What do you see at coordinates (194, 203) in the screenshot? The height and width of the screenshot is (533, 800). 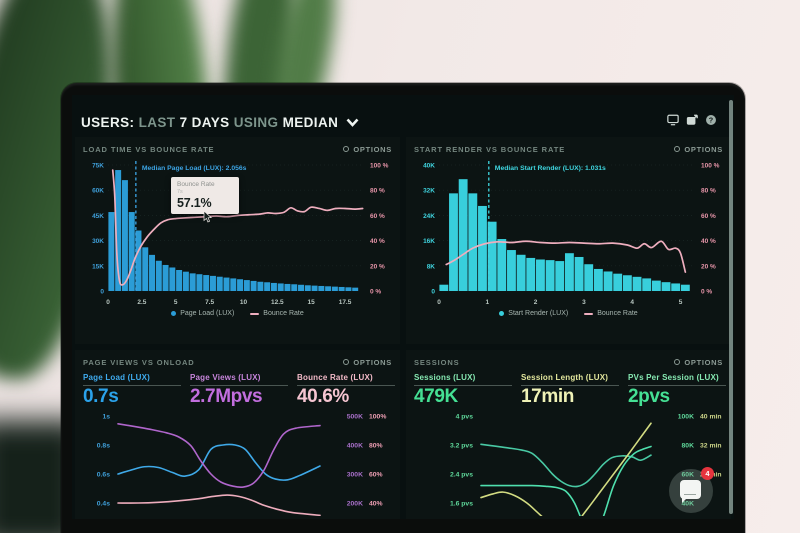 I see `tooltip-value: 57.1%` at bounding box center [194, 203].